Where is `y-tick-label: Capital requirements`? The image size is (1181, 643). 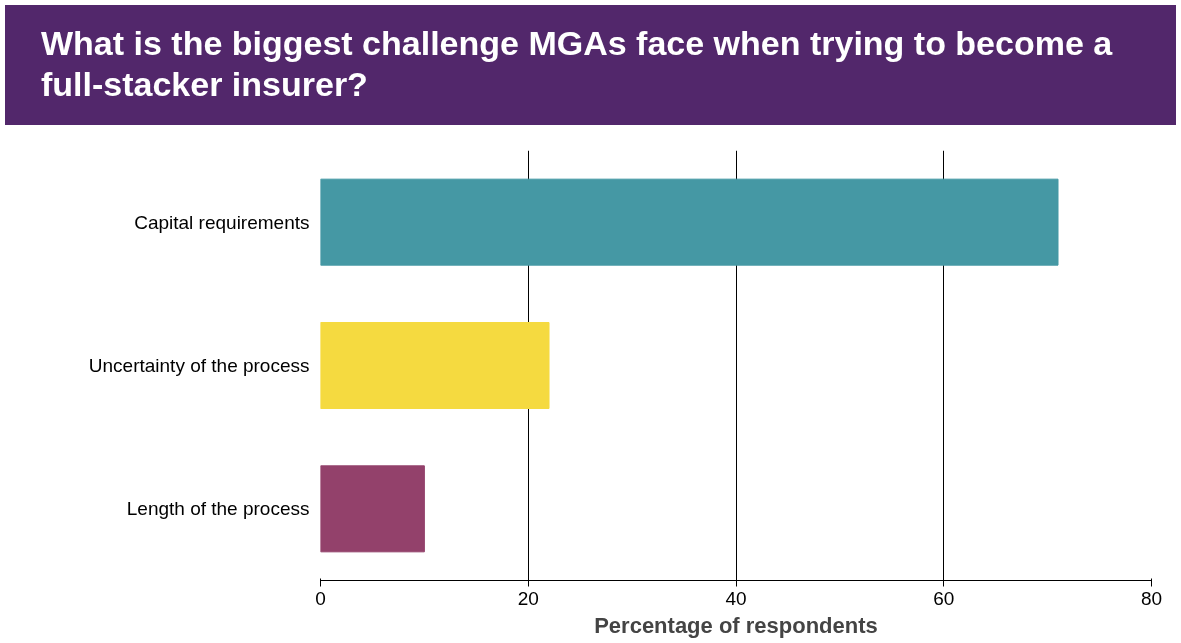
y-tick-label: Capital requirements is located at coordinates (222, 222).